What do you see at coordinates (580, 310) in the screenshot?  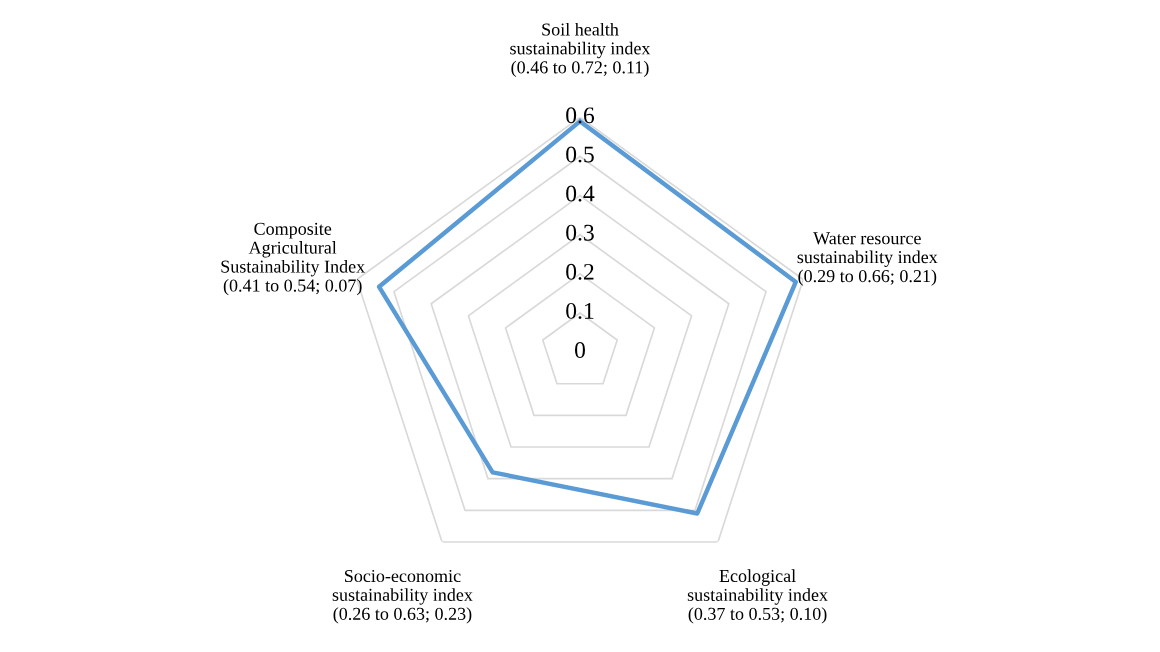 I see `y-tick-label: 0.1` at bounding box center [580, 310].